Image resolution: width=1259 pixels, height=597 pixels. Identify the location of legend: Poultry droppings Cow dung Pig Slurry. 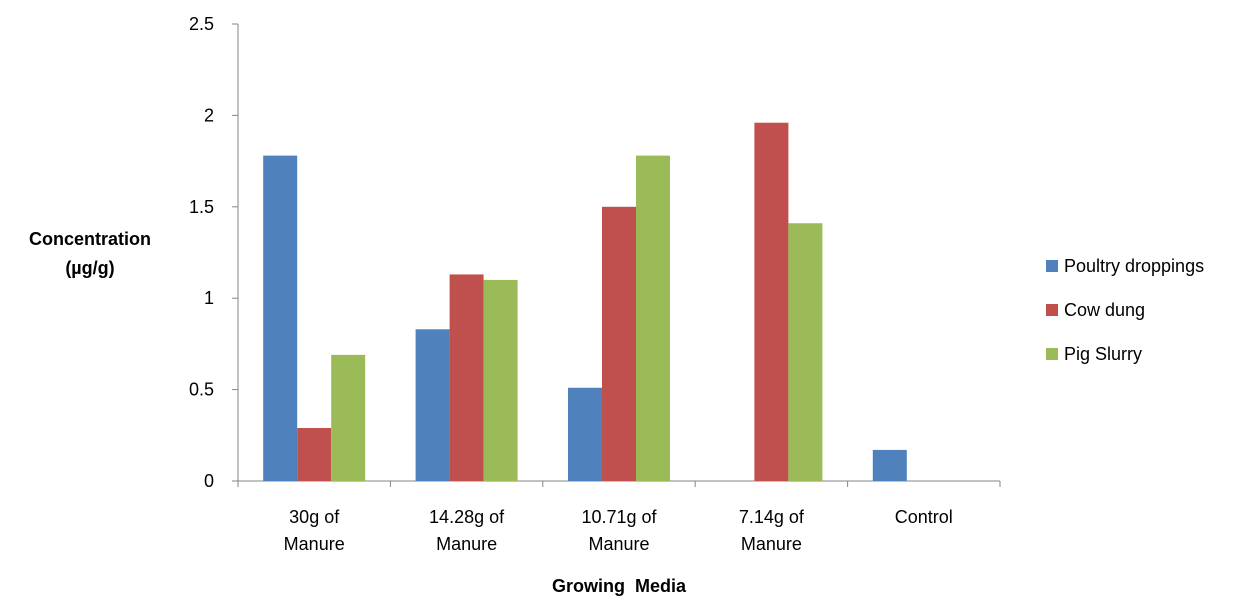
(1125, 310).